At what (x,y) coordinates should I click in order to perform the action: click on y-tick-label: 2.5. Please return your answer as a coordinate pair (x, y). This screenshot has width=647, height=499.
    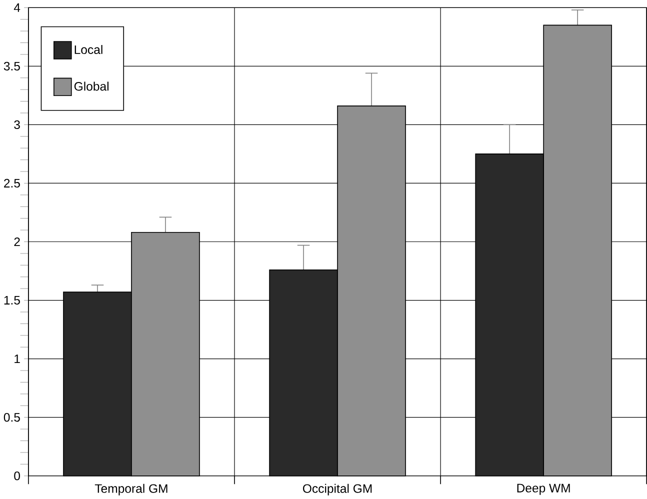
    Looking at the image, I should click on (12, 183).